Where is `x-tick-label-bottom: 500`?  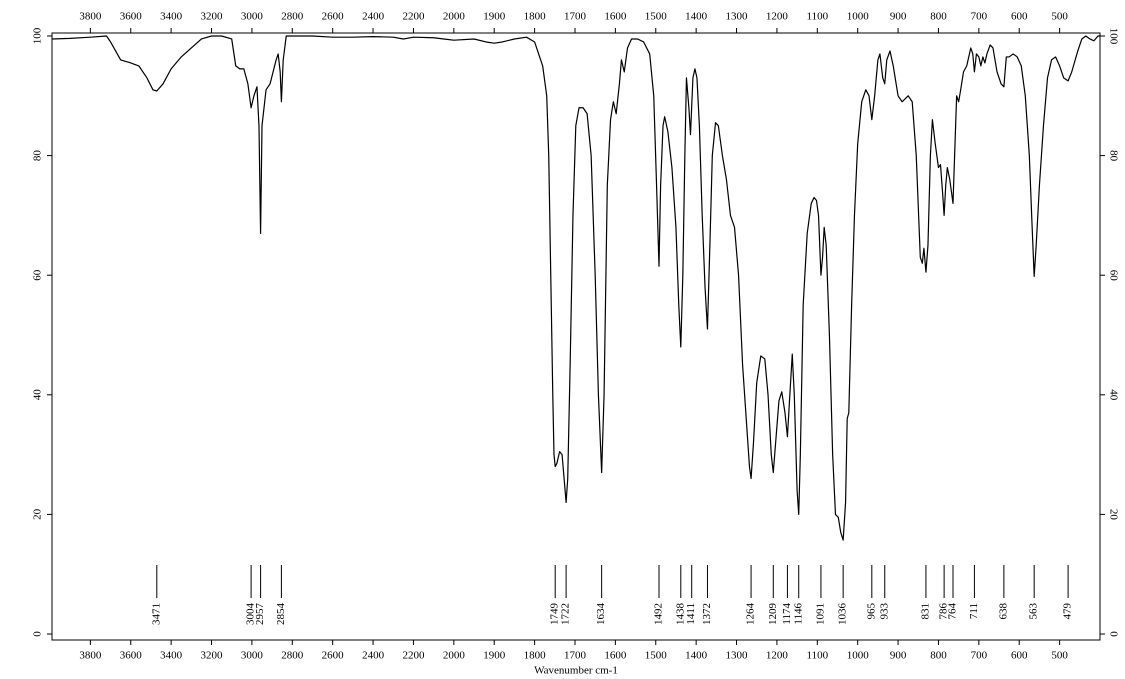
x-tick-label-bottom: 500 is located at coordinates (1059, 656).